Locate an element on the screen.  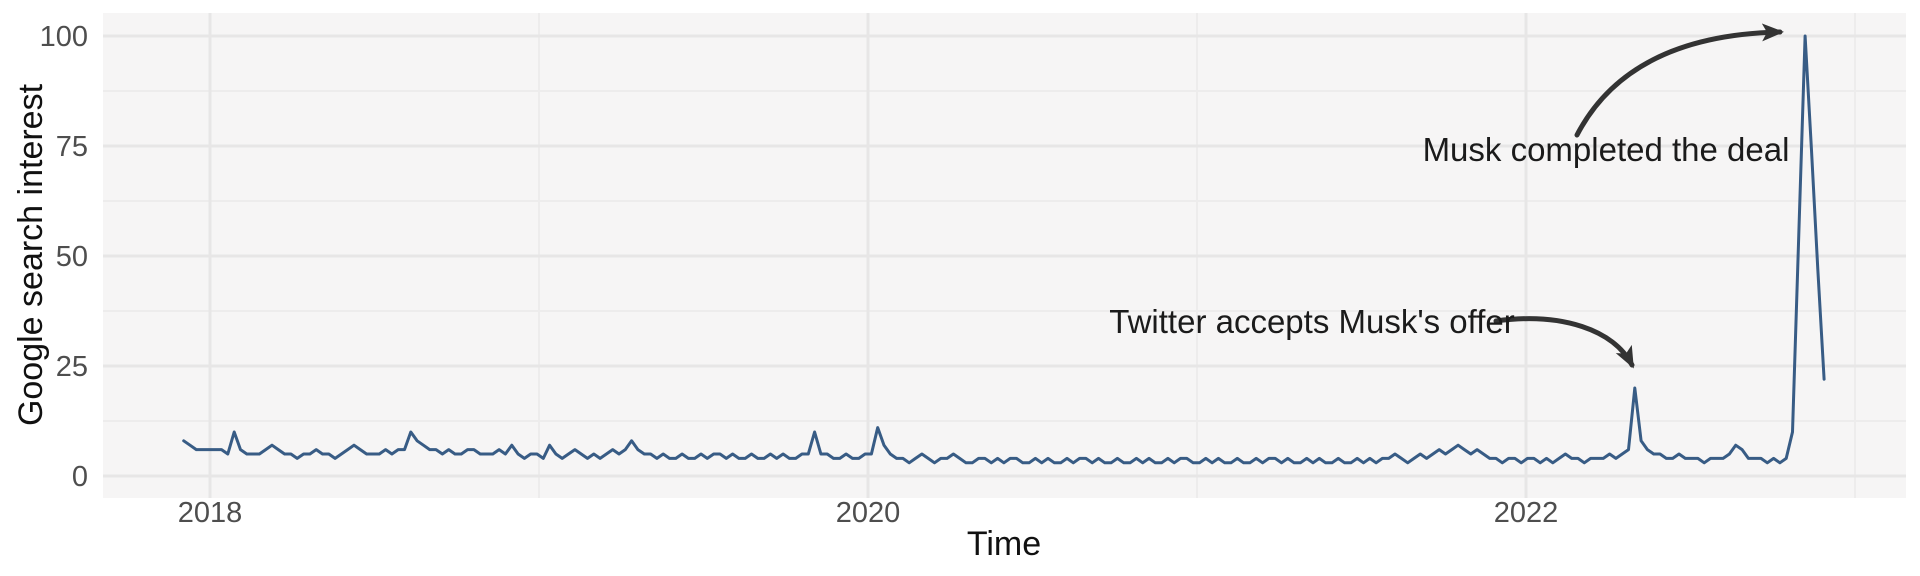
y-tick-0: 0 is located at coordinates (79, 477).